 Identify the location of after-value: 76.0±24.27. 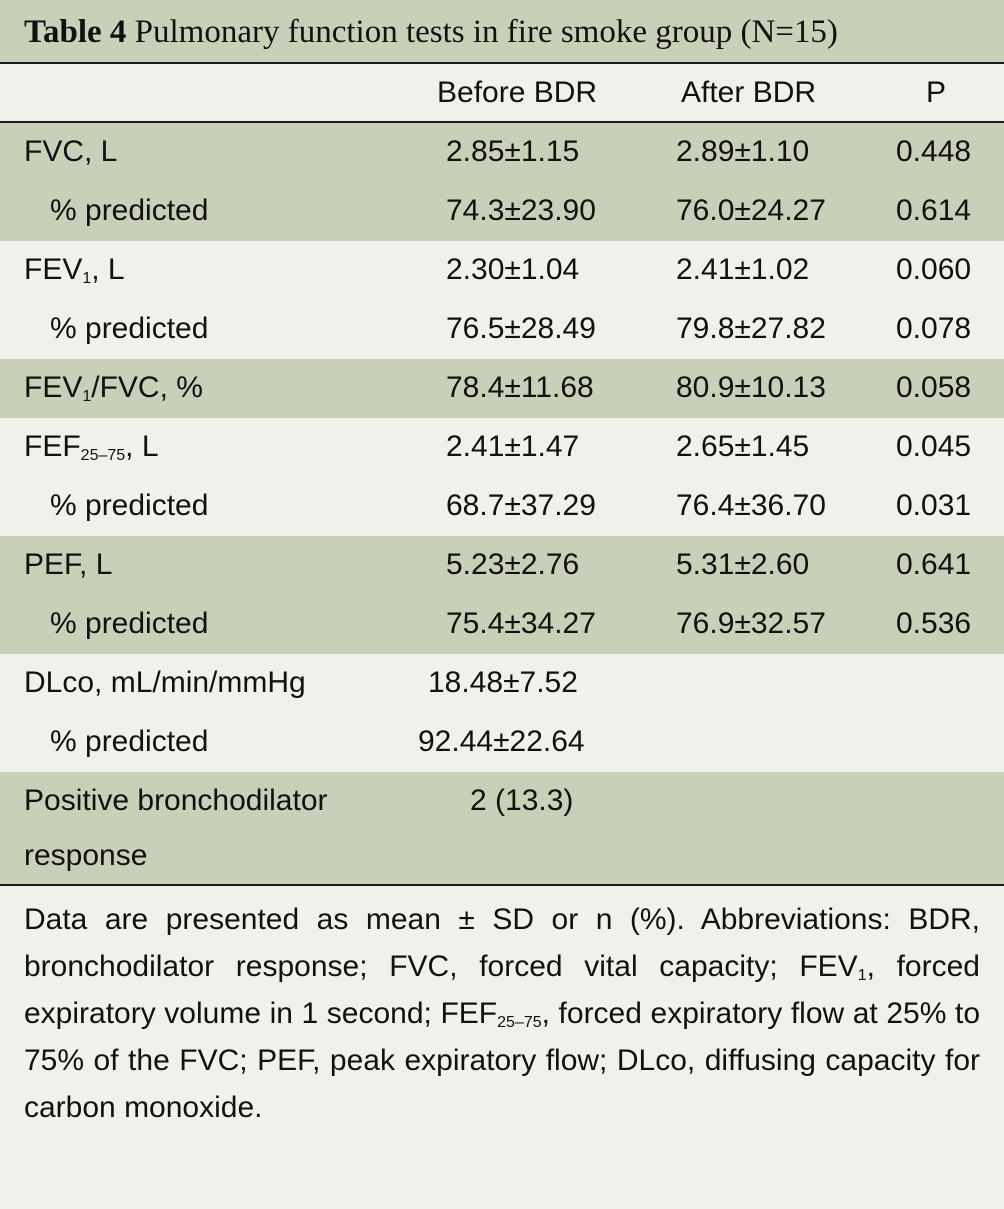
(751, 210).